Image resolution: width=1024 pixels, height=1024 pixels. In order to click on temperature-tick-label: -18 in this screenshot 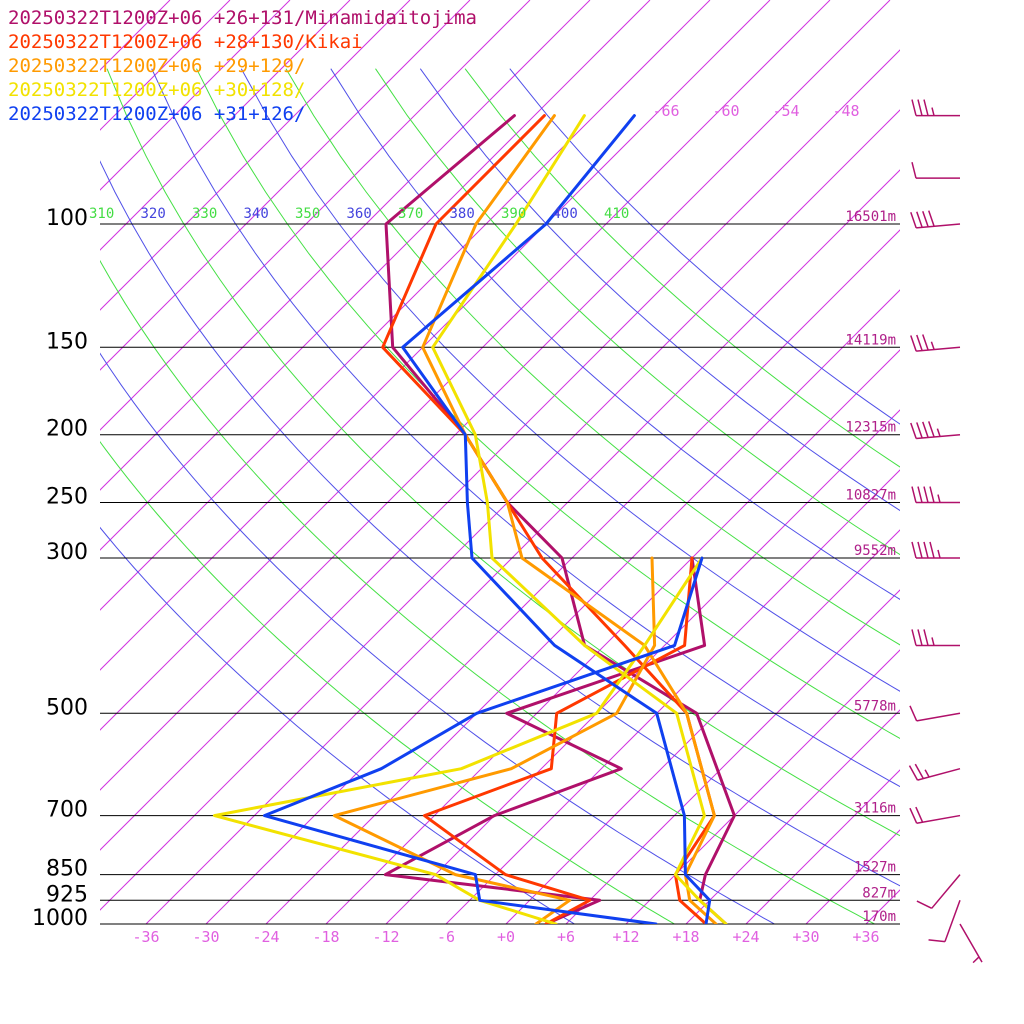, I will do `click(325, 937)`.